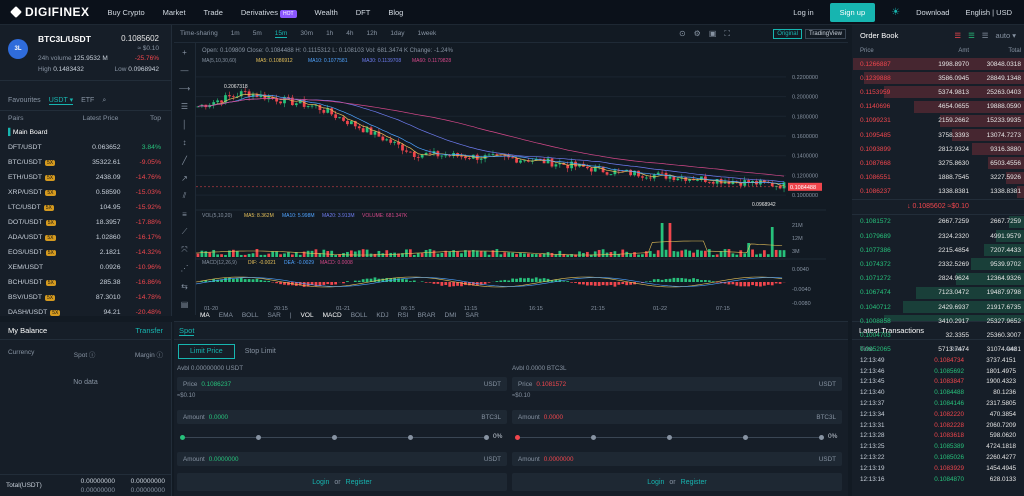 The image size is (1024, 496). What do you see at coordinates (396, 12) in the screenshot?
I see `nav-blog: Blog` at bounding box center [396, 12].